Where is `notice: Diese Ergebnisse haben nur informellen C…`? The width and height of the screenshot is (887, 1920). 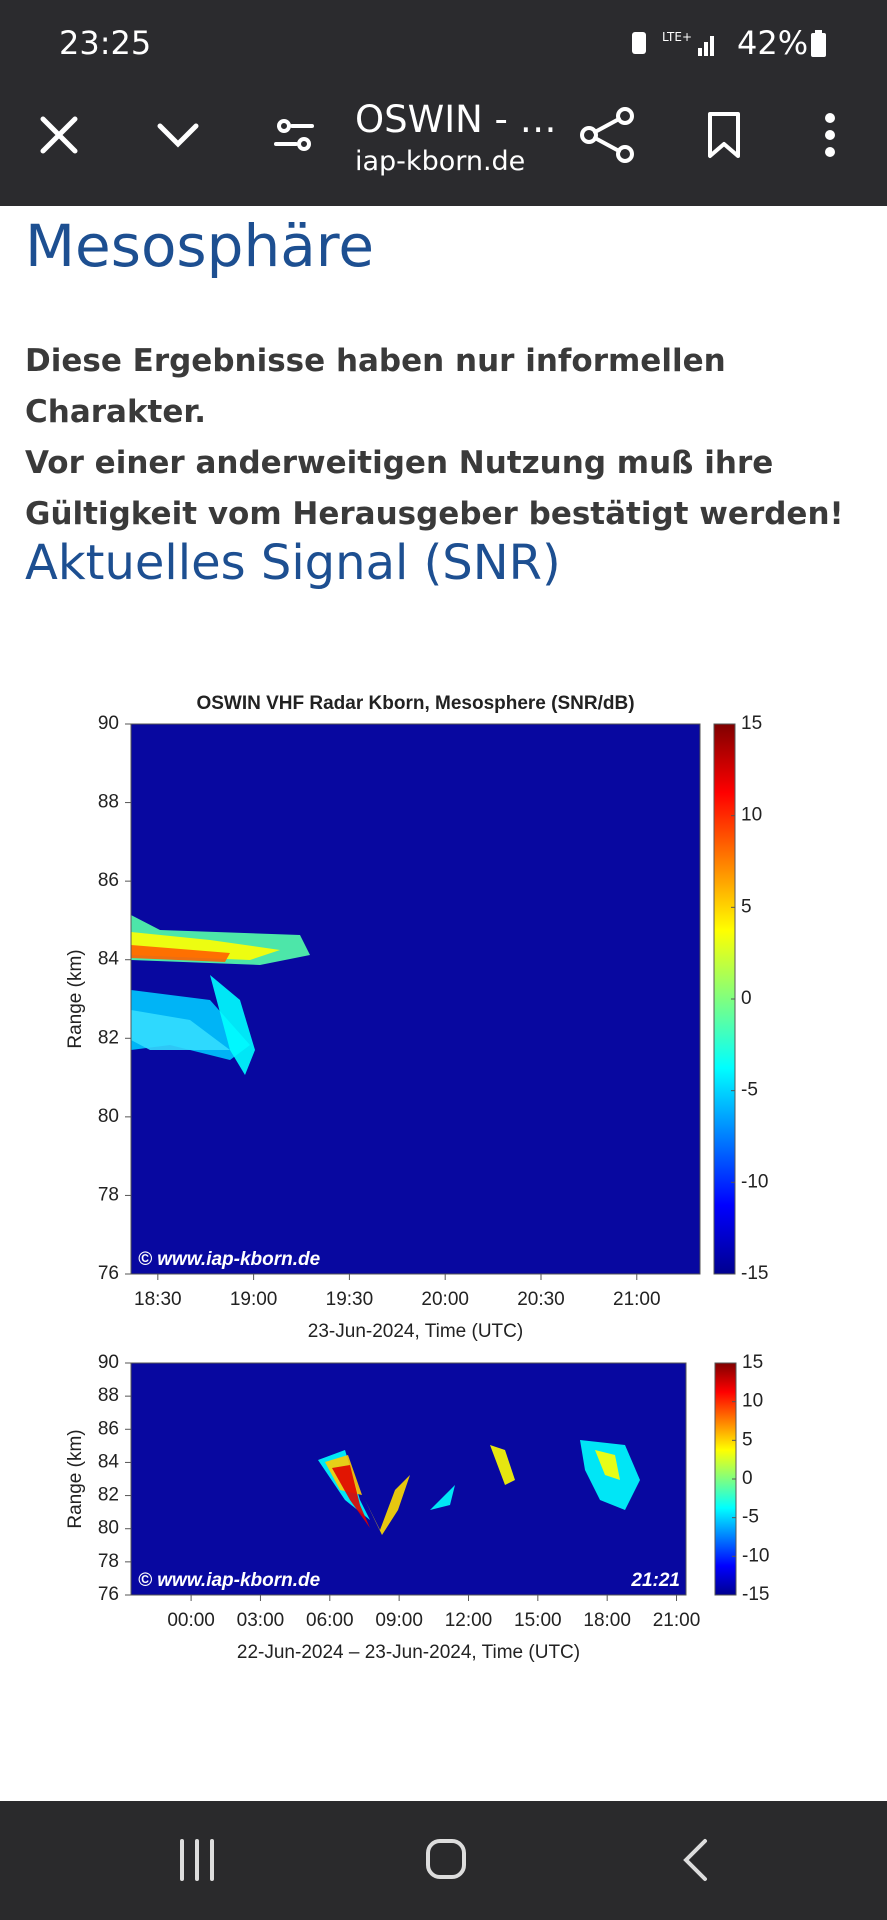
notice: Diese Ergebnisse haben nur informellen C… is located at coordinates (456, 438).